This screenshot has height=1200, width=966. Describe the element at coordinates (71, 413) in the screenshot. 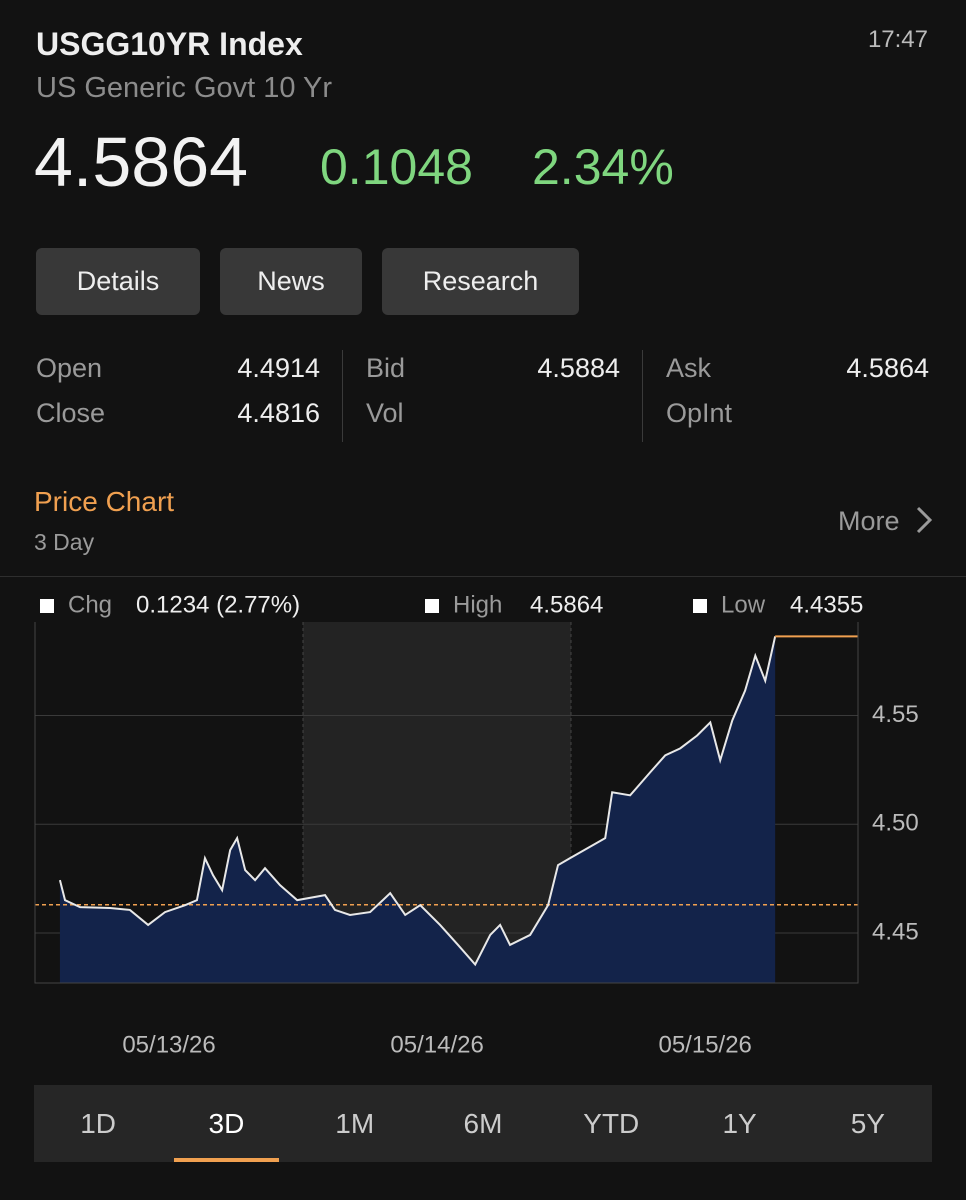

I see `stat-label: Close` at that location.